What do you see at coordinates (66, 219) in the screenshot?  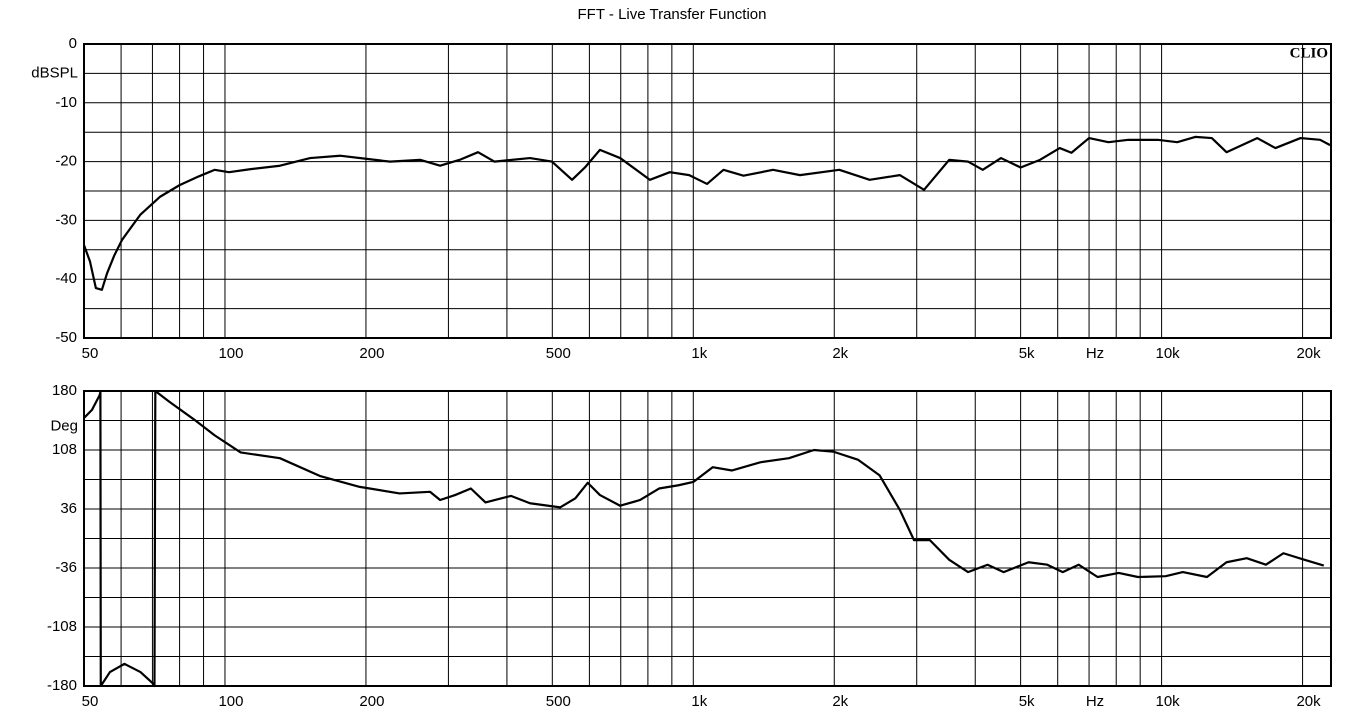 I see `y-tick-label: -30` at bounding box center [66, 219].